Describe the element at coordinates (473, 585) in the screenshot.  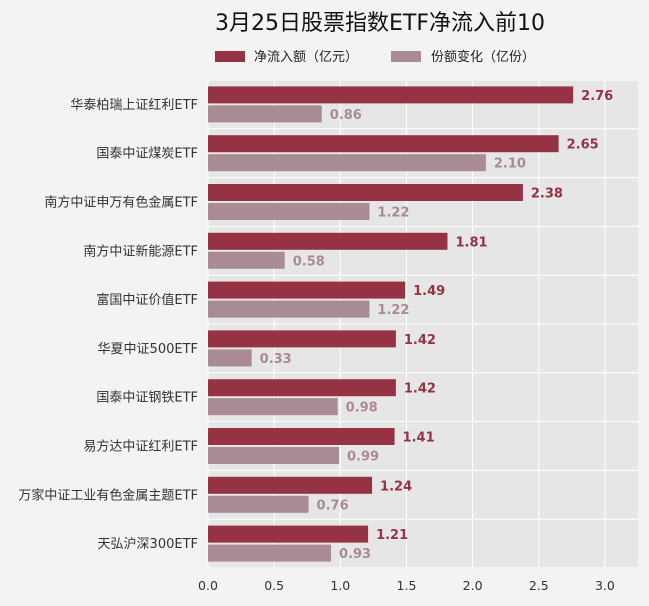
I see `x-tick-label: 2.0` at that location.